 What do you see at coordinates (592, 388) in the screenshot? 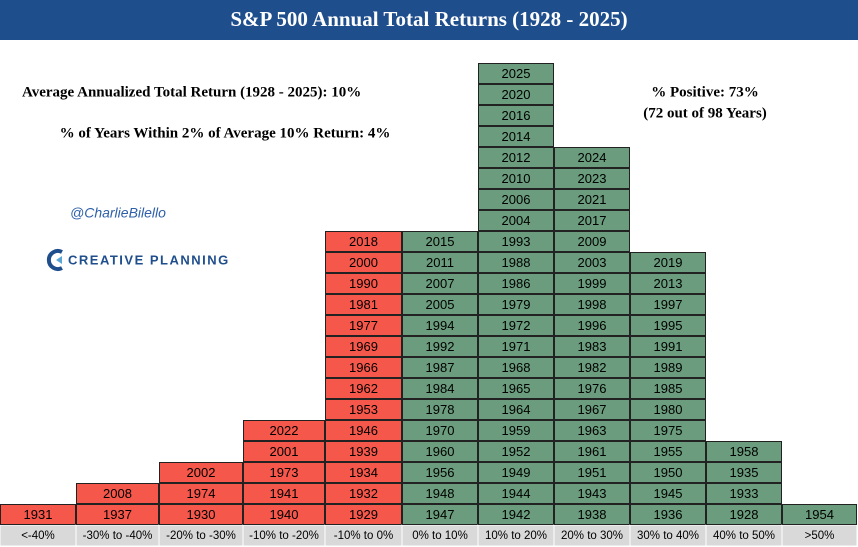
I see `year-label: 1976` at bounding box center [592, 388].